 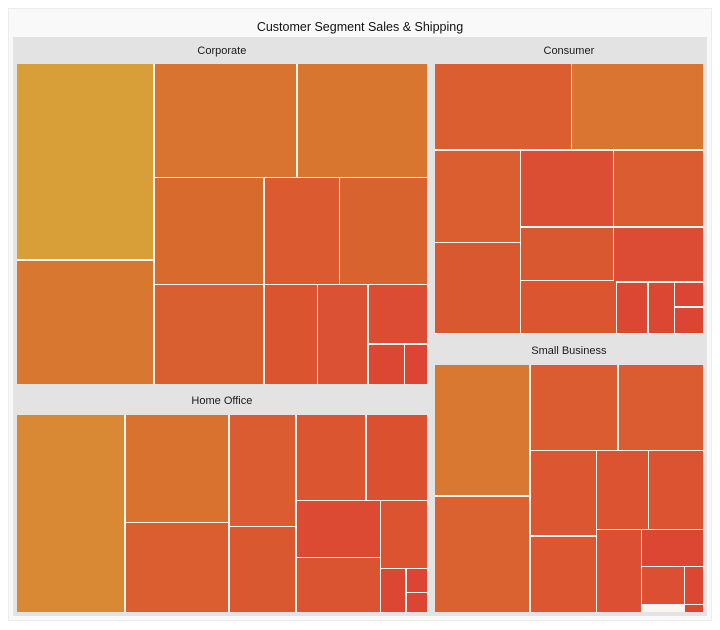 I want to click on treemap-tile-consumer-n11, so click(x=661, y=308).